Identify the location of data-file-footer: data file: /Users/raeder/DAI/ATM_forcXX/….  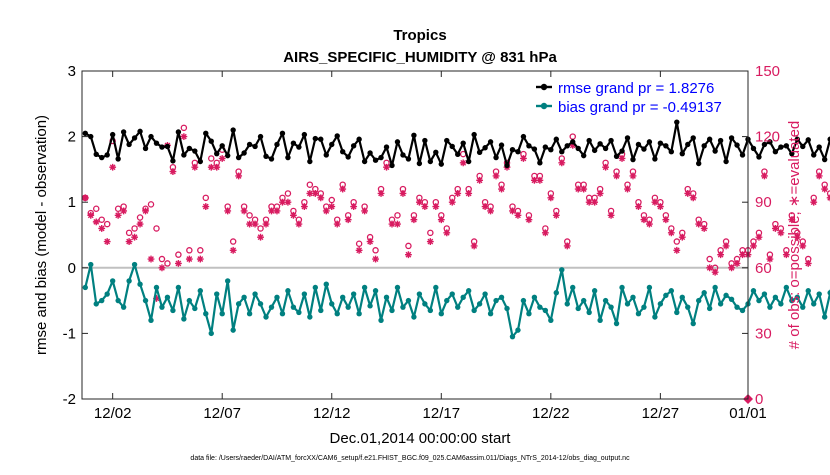
(410, 458).